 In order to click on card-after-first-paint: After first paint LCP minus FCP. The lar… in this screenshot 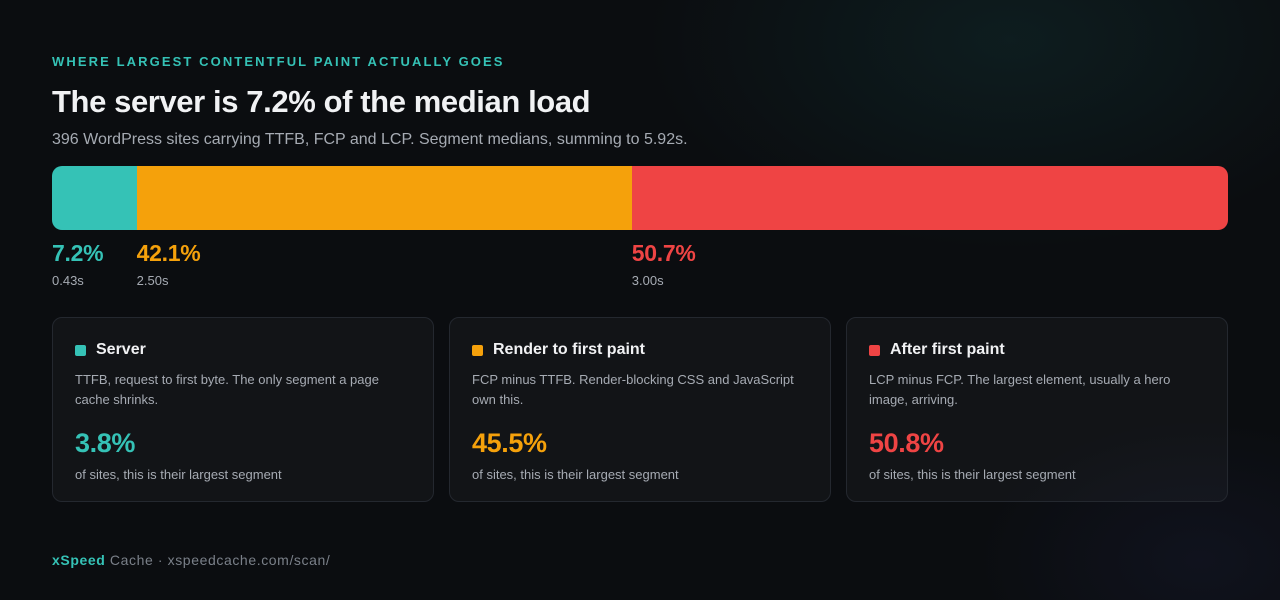, I will do `click(1037, 409)`.